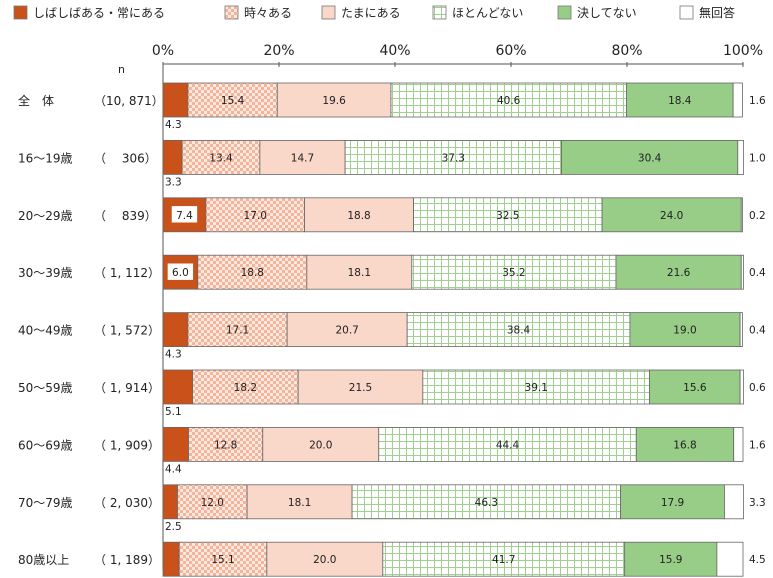  What do you see at coordinates (127, 273) in the screenshot?
I see `row-n: （ 1, 112）` at bounding box center [127, 273].